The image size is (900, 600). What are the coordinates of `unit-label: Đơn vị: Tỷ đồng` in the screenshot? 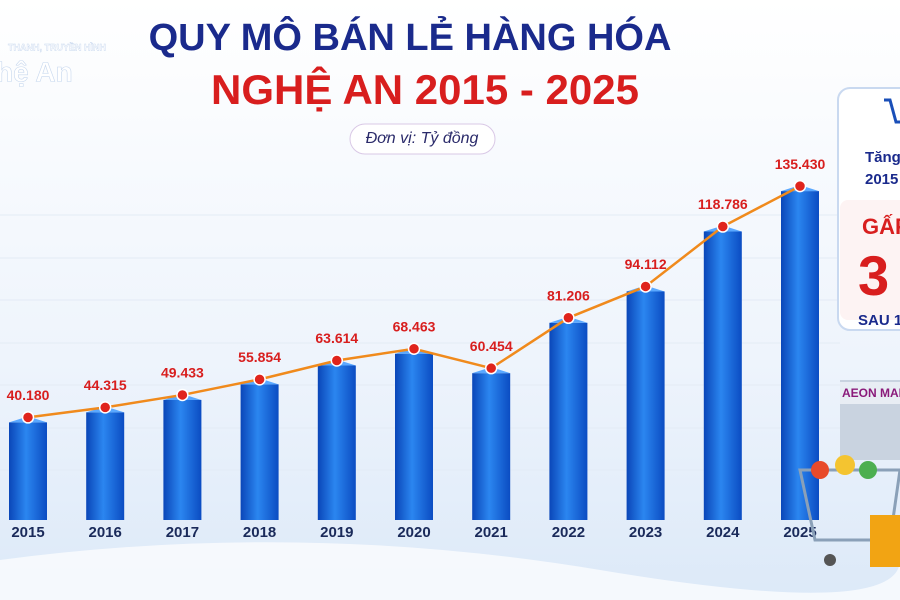 It's located at (422, 138).